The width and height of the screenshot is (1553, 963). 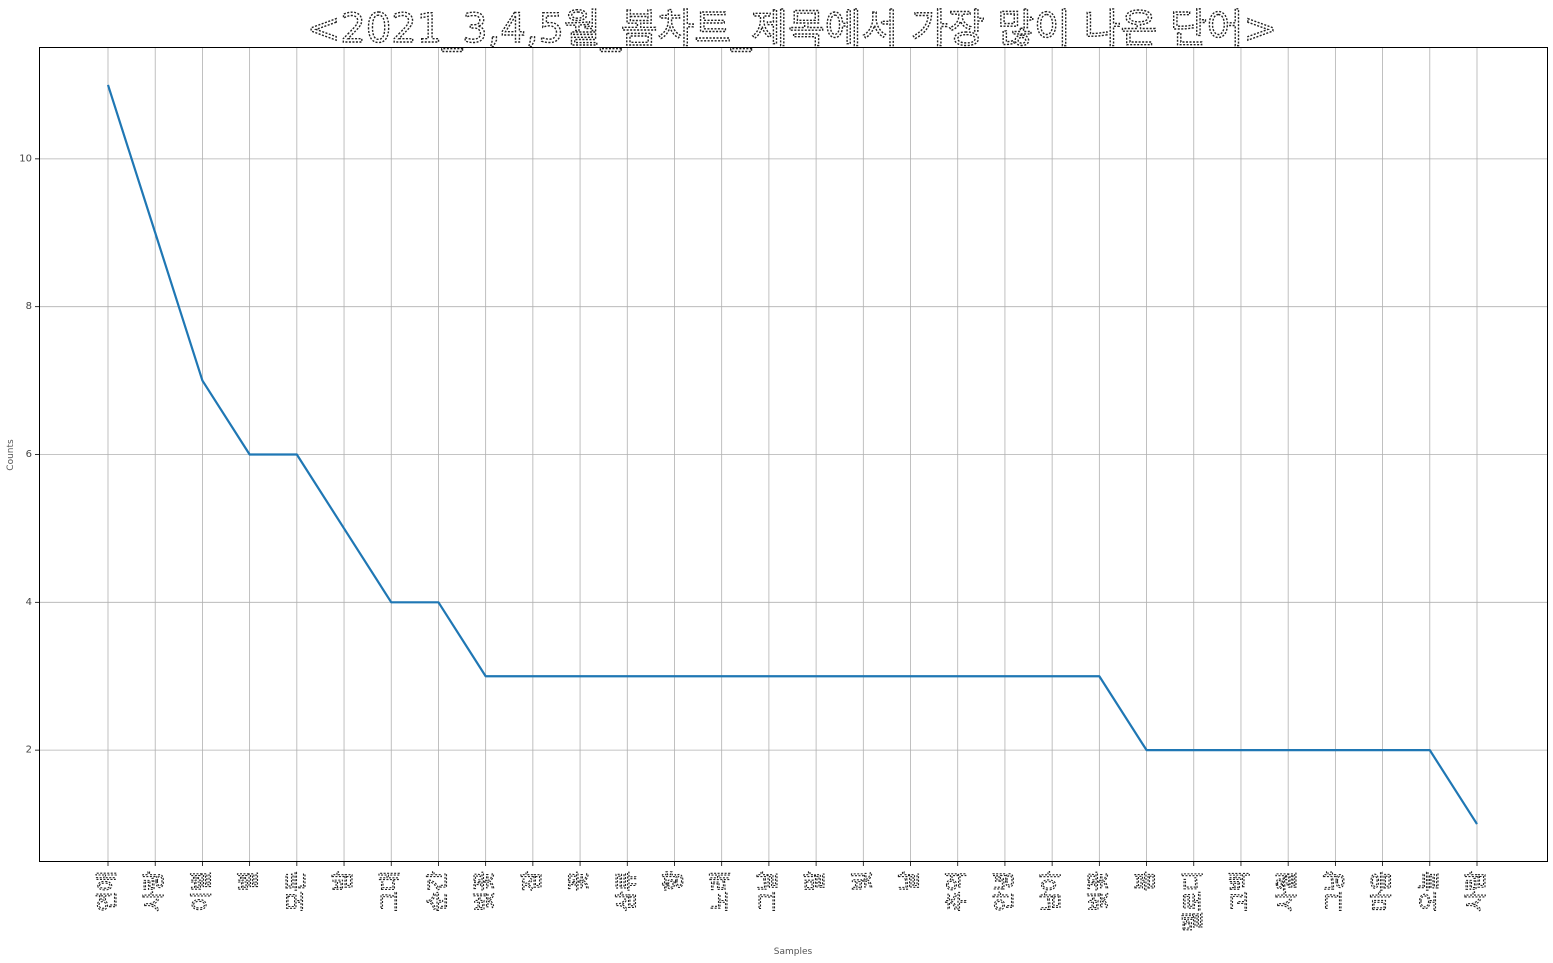 What do you see at coordinates (1240, 891) in the screenshot?
I see `x-tick-label: 고백` at bounding box center [1240, 891].